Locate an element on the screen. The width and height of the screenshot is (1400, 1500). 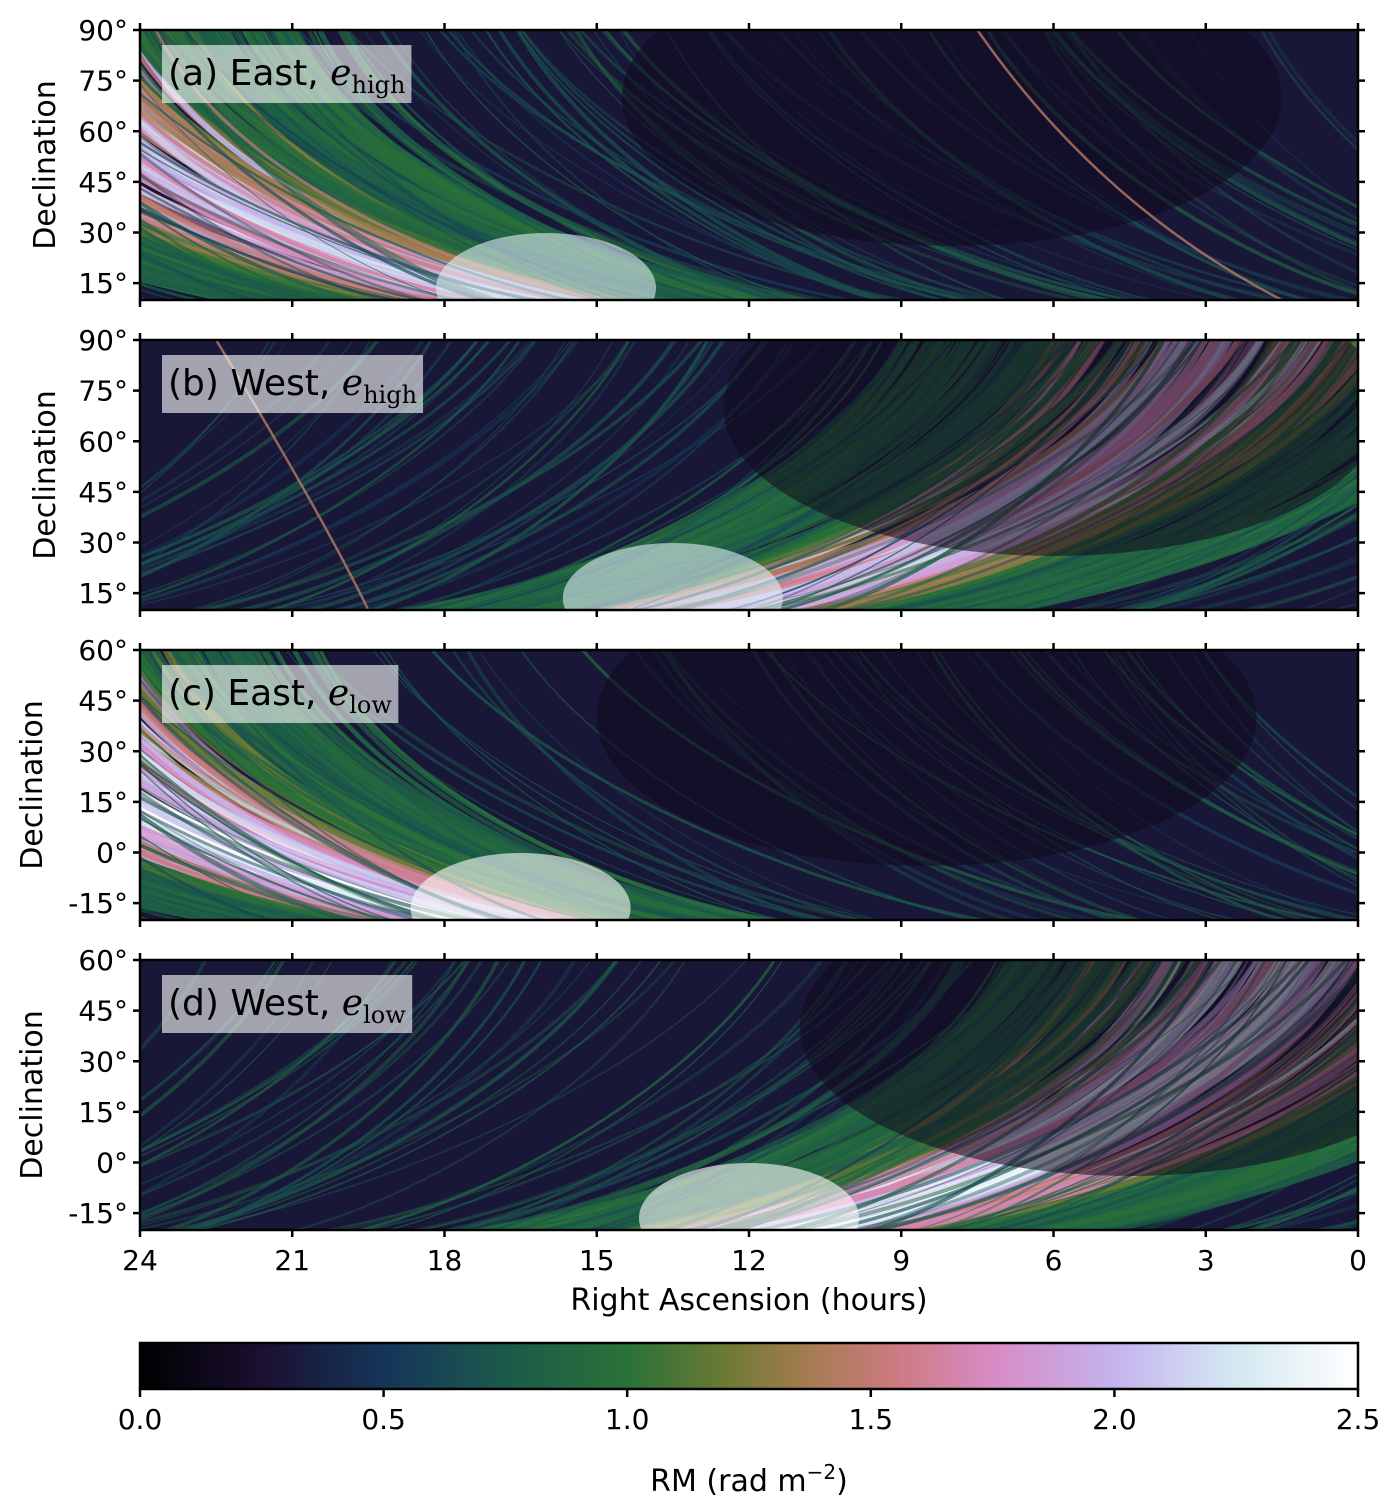
panel-title: (b) West, ehigh is located at coordinates (292, 386).